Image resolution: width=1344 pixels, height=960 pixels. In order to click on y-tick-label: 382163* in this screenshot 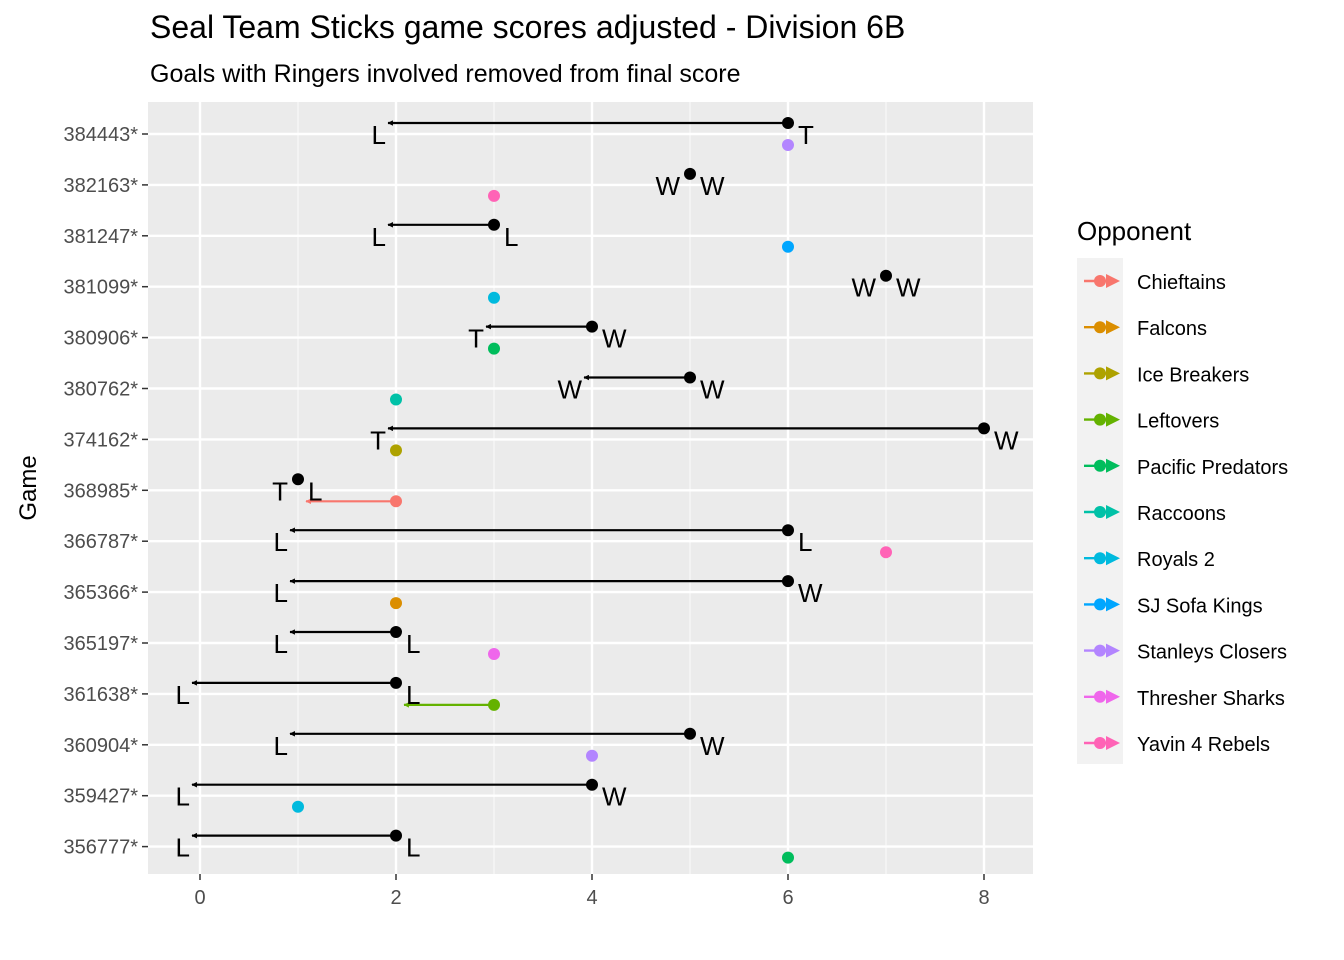, I will do `click(100, 186)`.